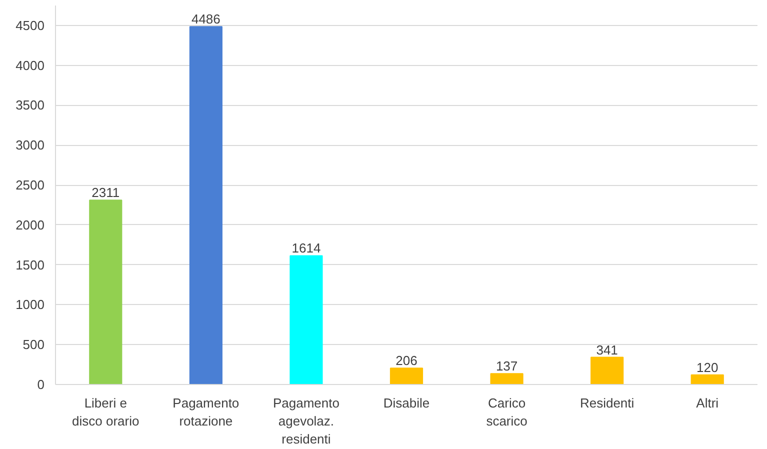 This screenshot has width=767, height=449. I want to click on x-tick-label: Liberi e disco orario, so click(106, 412).